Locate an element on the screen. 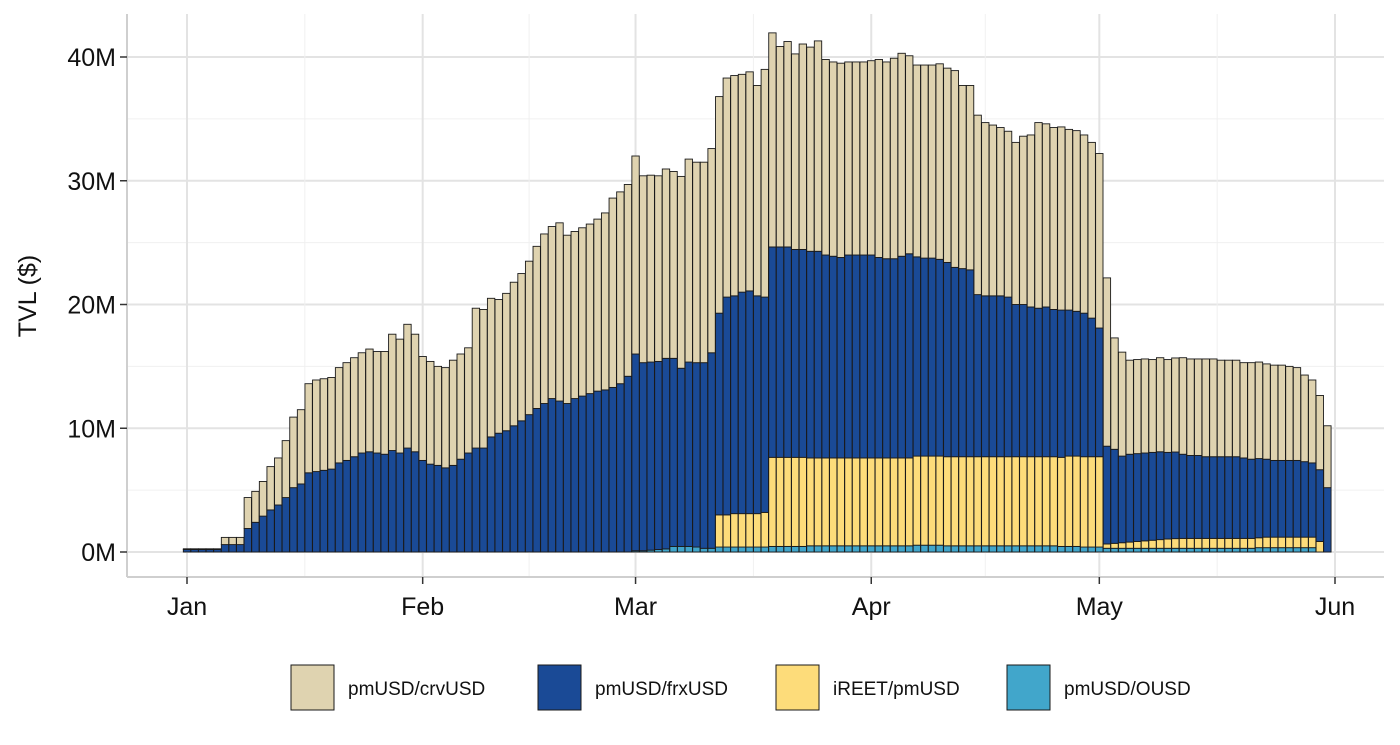 The image size is (1400, 745). legend-item: pmUSD/OUSD is located at coordinates (1098, 687).